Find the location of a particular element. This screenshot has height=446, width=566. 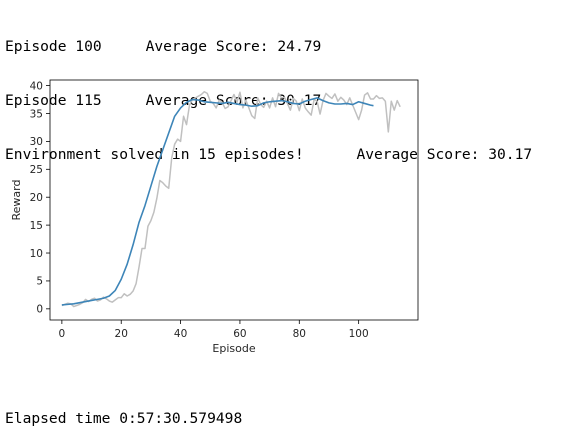

y-tick-label: 40 is located at coordinates (36, 86).